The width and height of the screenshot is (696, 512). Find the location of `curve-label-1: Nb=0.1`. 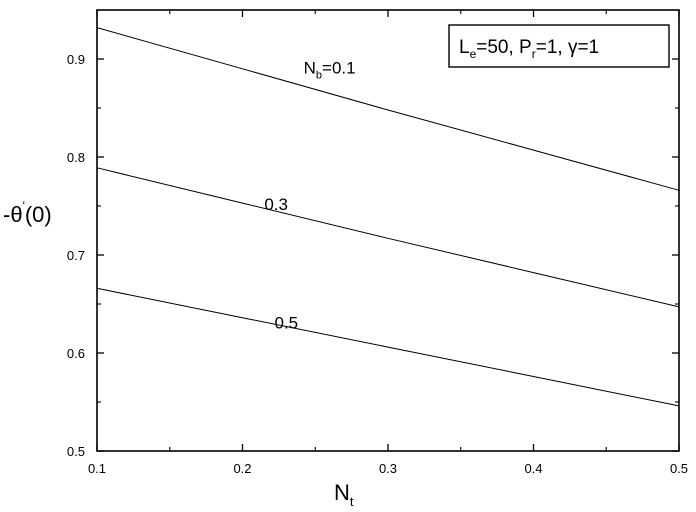

curve-label-1: Nb=0.1 is located at coordinates (330, 70).